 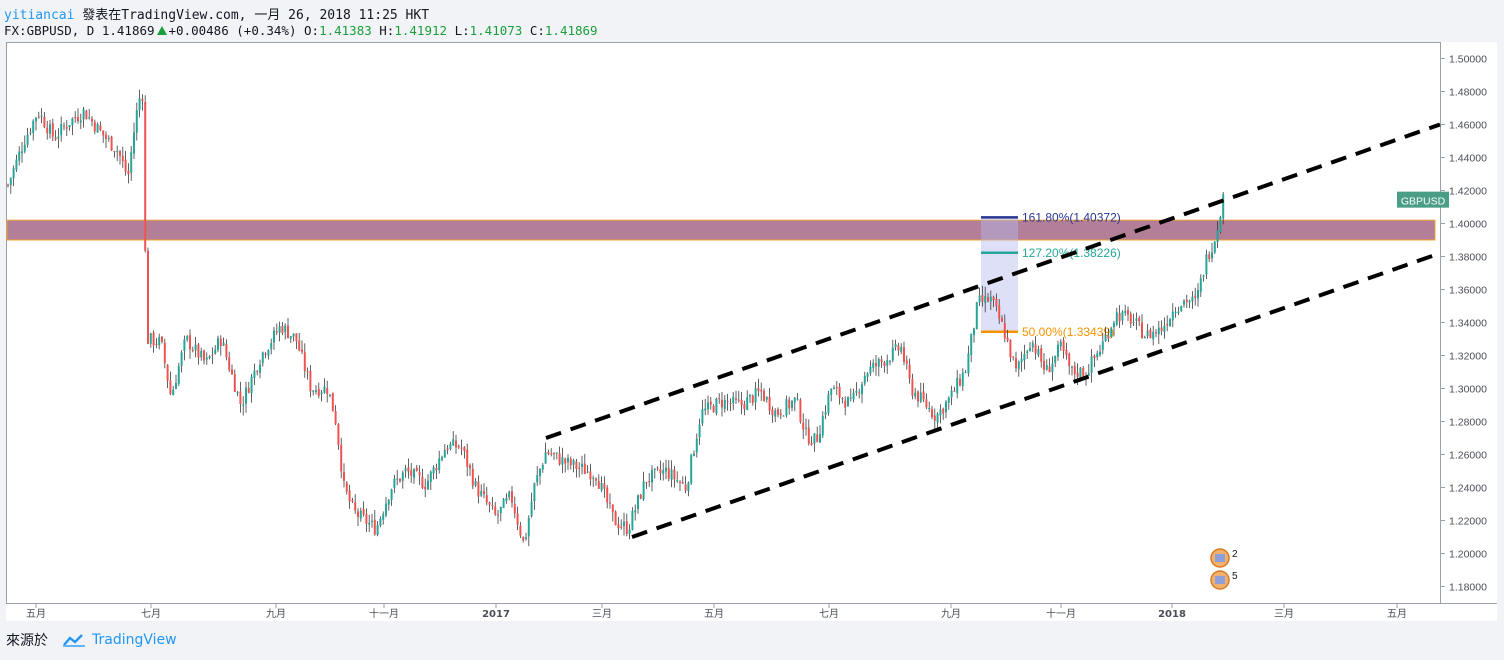 What do you see at coordinates (1468, 60) in the screenshot?
I see `y-tick-label: 1.50000` at bounding box center [1468, 60].